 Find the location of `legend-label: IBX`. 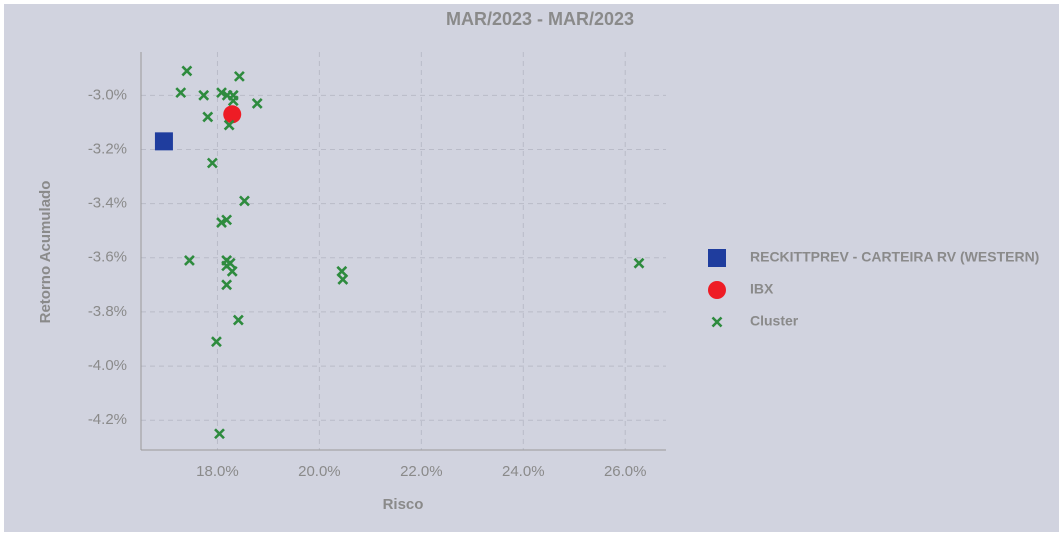

legend-label: IBX is located at coordinates (762, 289).